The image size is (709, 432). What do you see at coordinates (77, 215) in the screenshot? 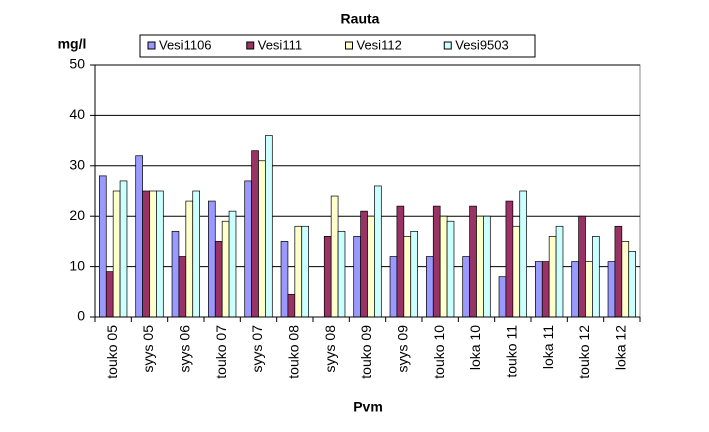
I see `y-tick-label: 20` at bounding box center [77, 215].